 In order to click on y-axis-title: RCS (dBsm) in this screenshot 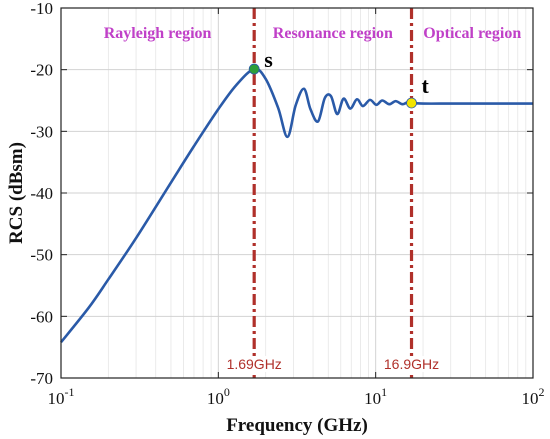, I will do `click(16, 193)`.